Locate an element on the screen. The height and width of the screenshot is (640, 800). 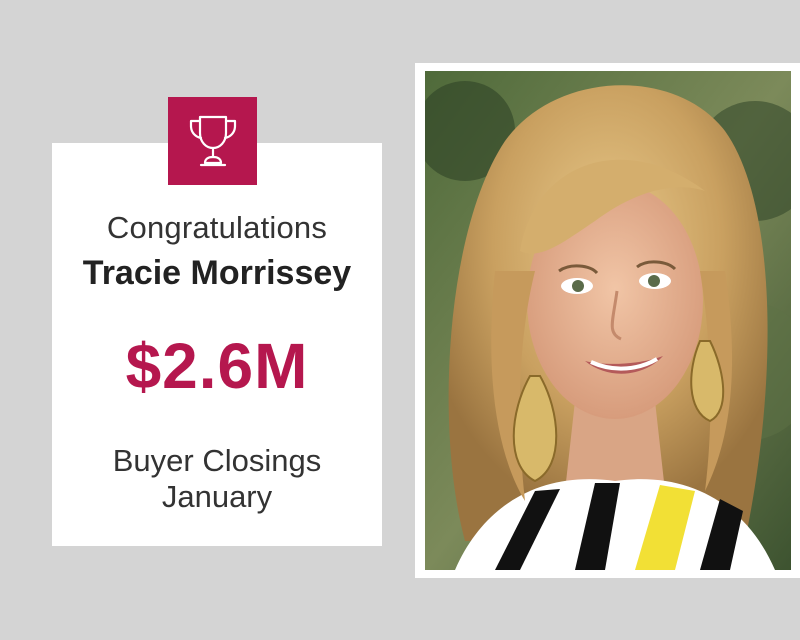
sales-amount: $2.6M is located at coordinates (217, 366).